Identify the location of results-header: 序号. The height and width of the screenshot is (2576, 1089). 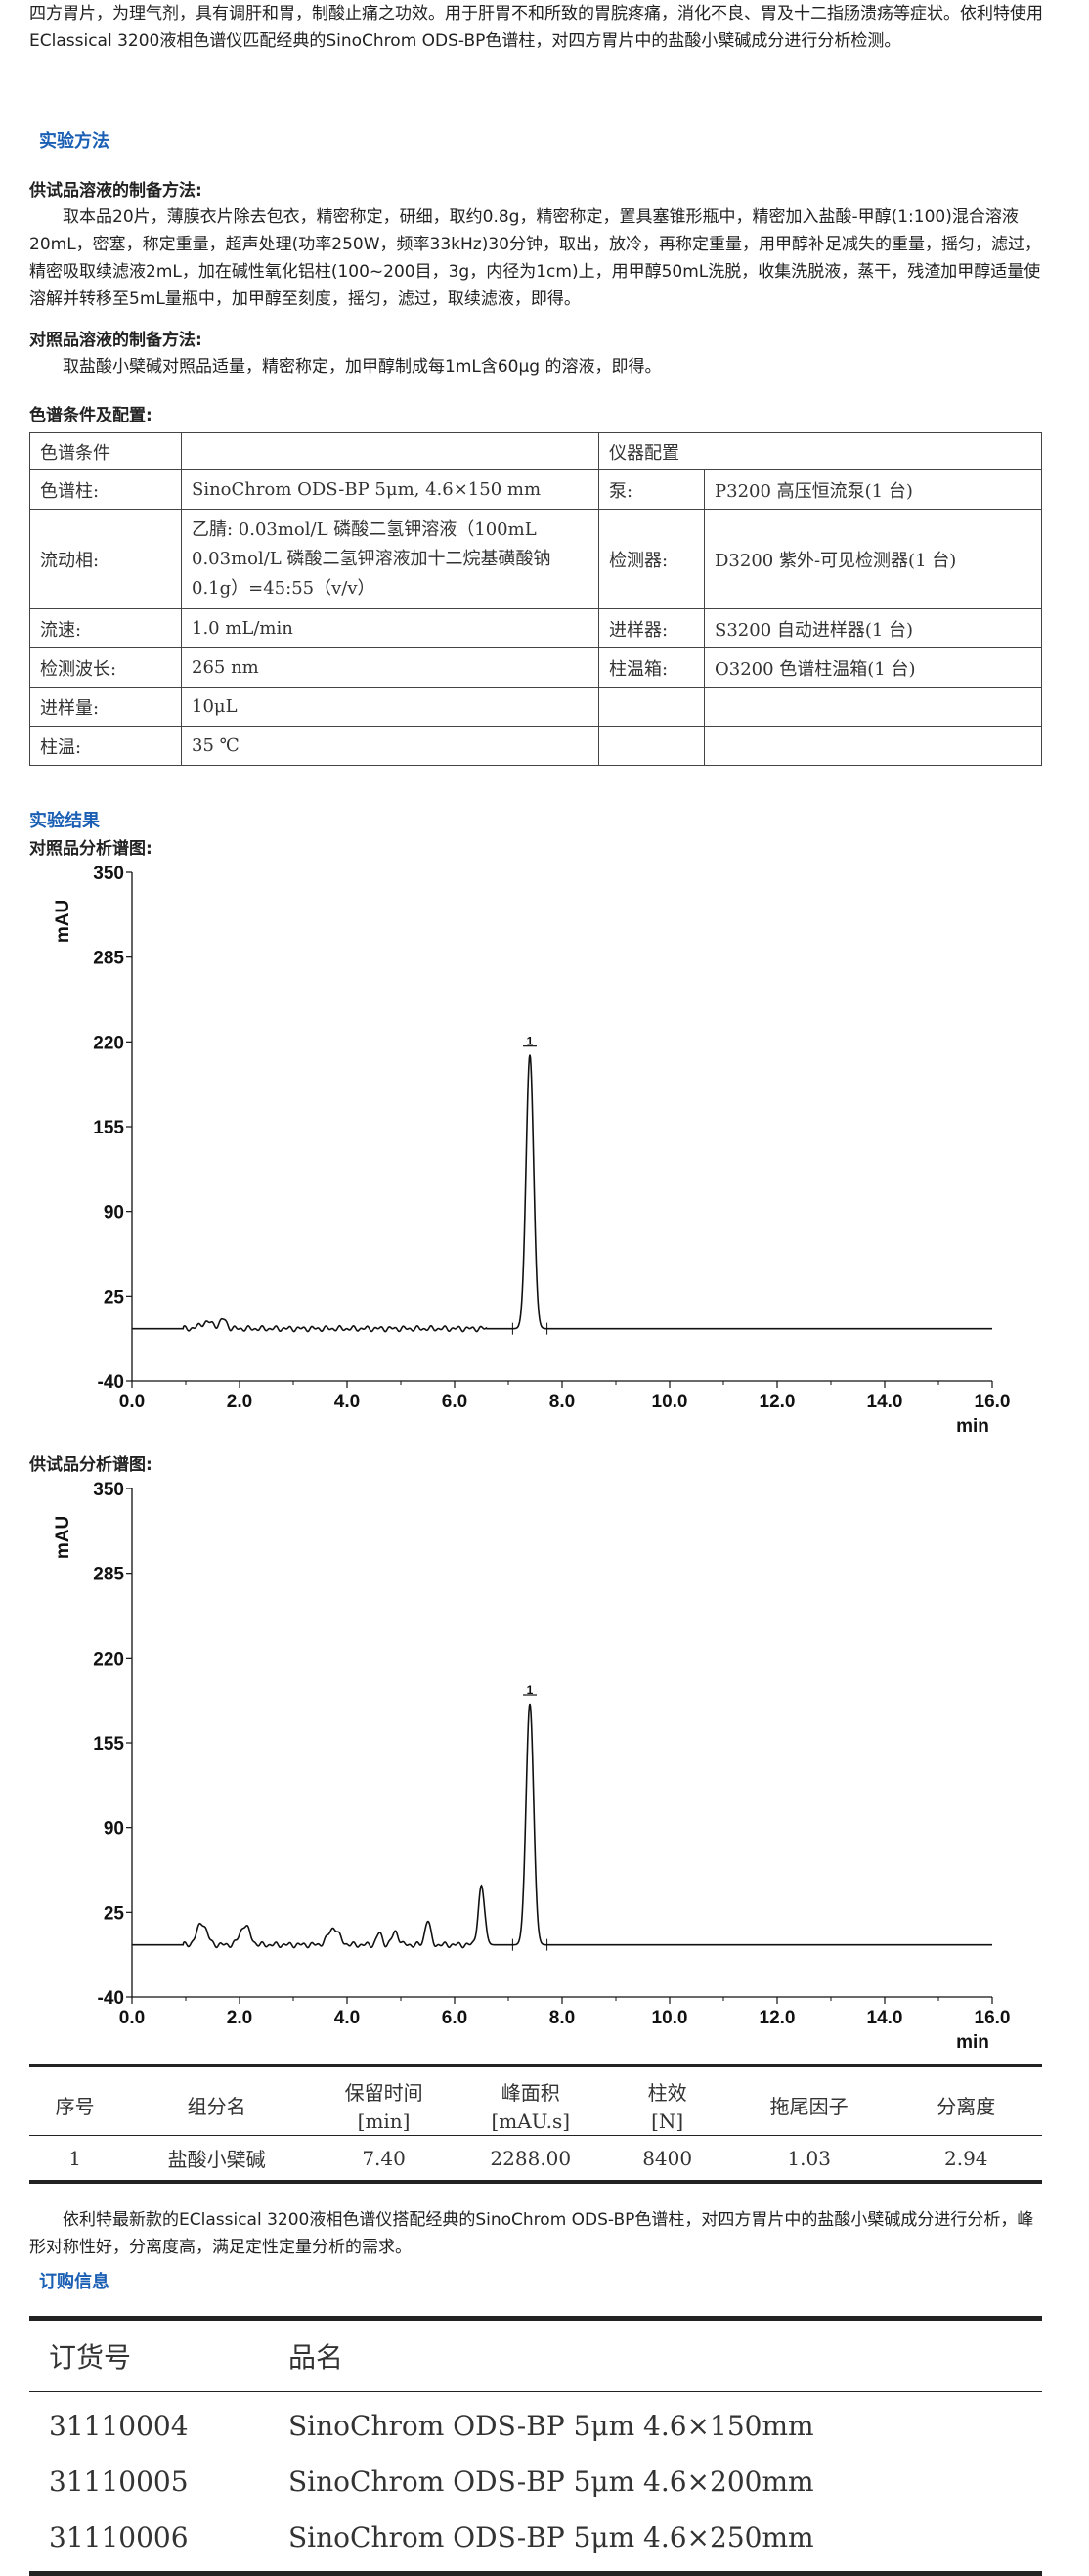
(75, 2106).